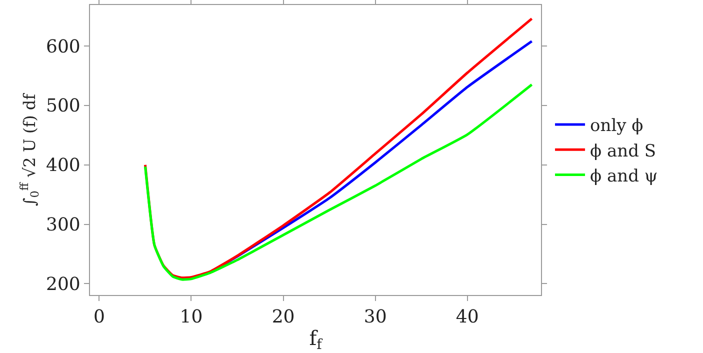  I want to click on x-axis-title: f$_{f}$, so click(316, 339).